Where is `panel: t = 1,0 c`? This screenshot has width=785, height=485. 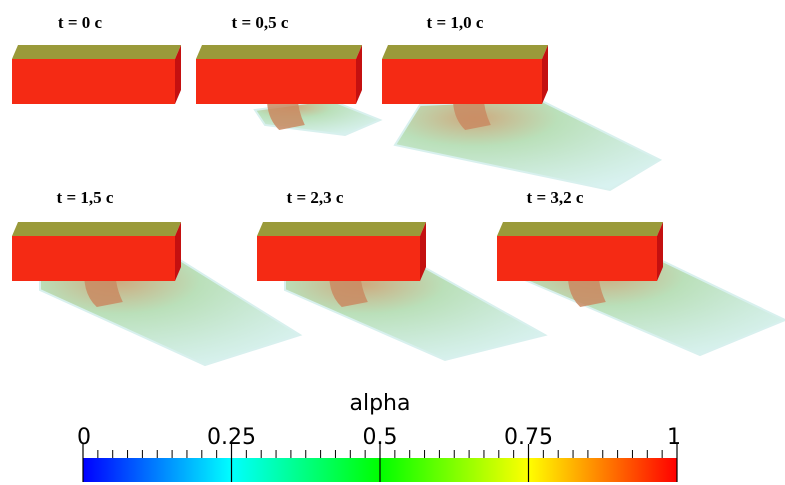
panel: t = 1,0 c is located at coordinates (522, 102).